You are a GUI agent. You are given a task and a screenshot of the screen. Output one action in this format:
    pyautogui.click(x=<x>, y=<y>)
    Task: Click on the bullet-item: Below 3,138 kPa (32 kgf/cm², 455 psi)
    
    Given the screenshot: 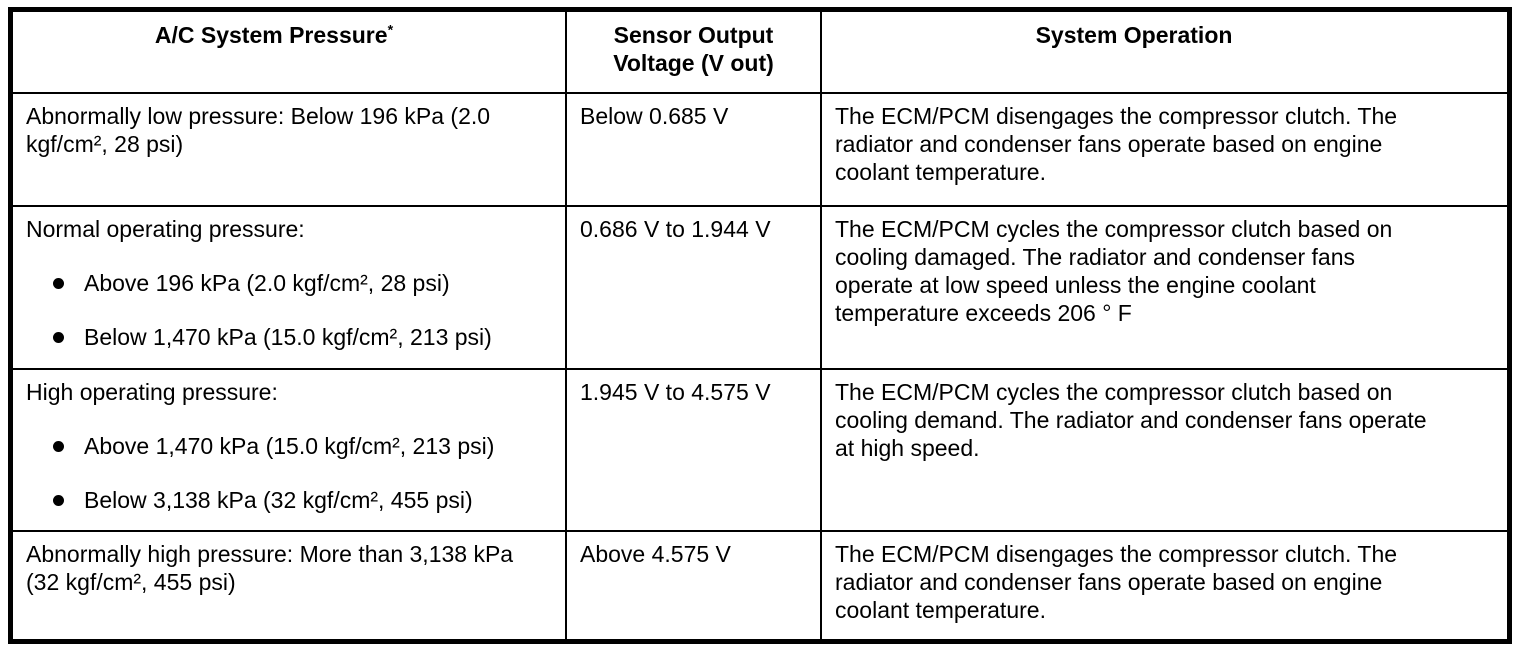 What is the action you would take?
    pyautogui.click(x=288, y=500)
    